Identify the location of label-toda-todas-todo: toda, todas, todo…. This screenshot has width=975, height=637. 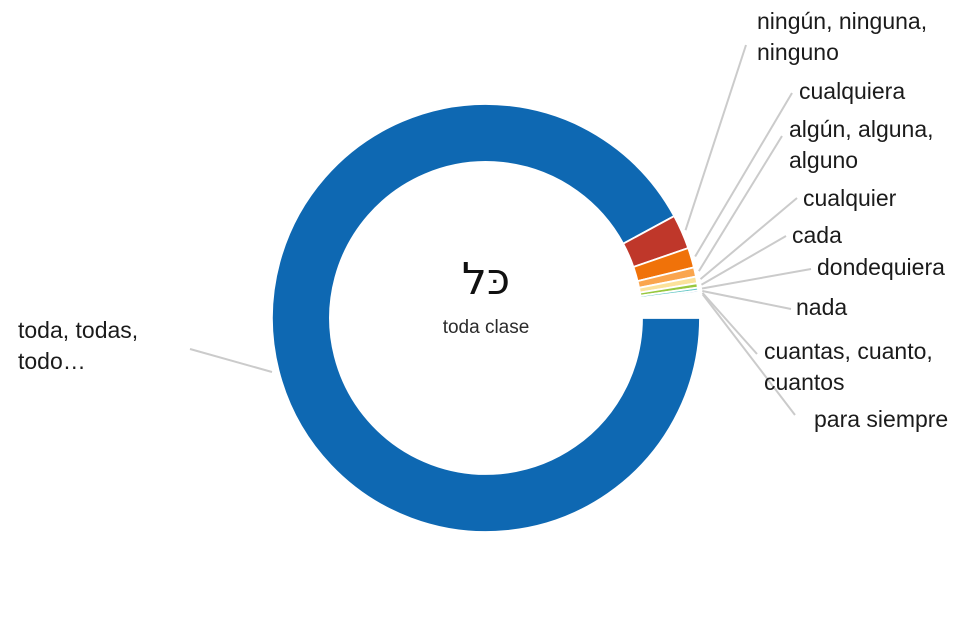
(78, 345).